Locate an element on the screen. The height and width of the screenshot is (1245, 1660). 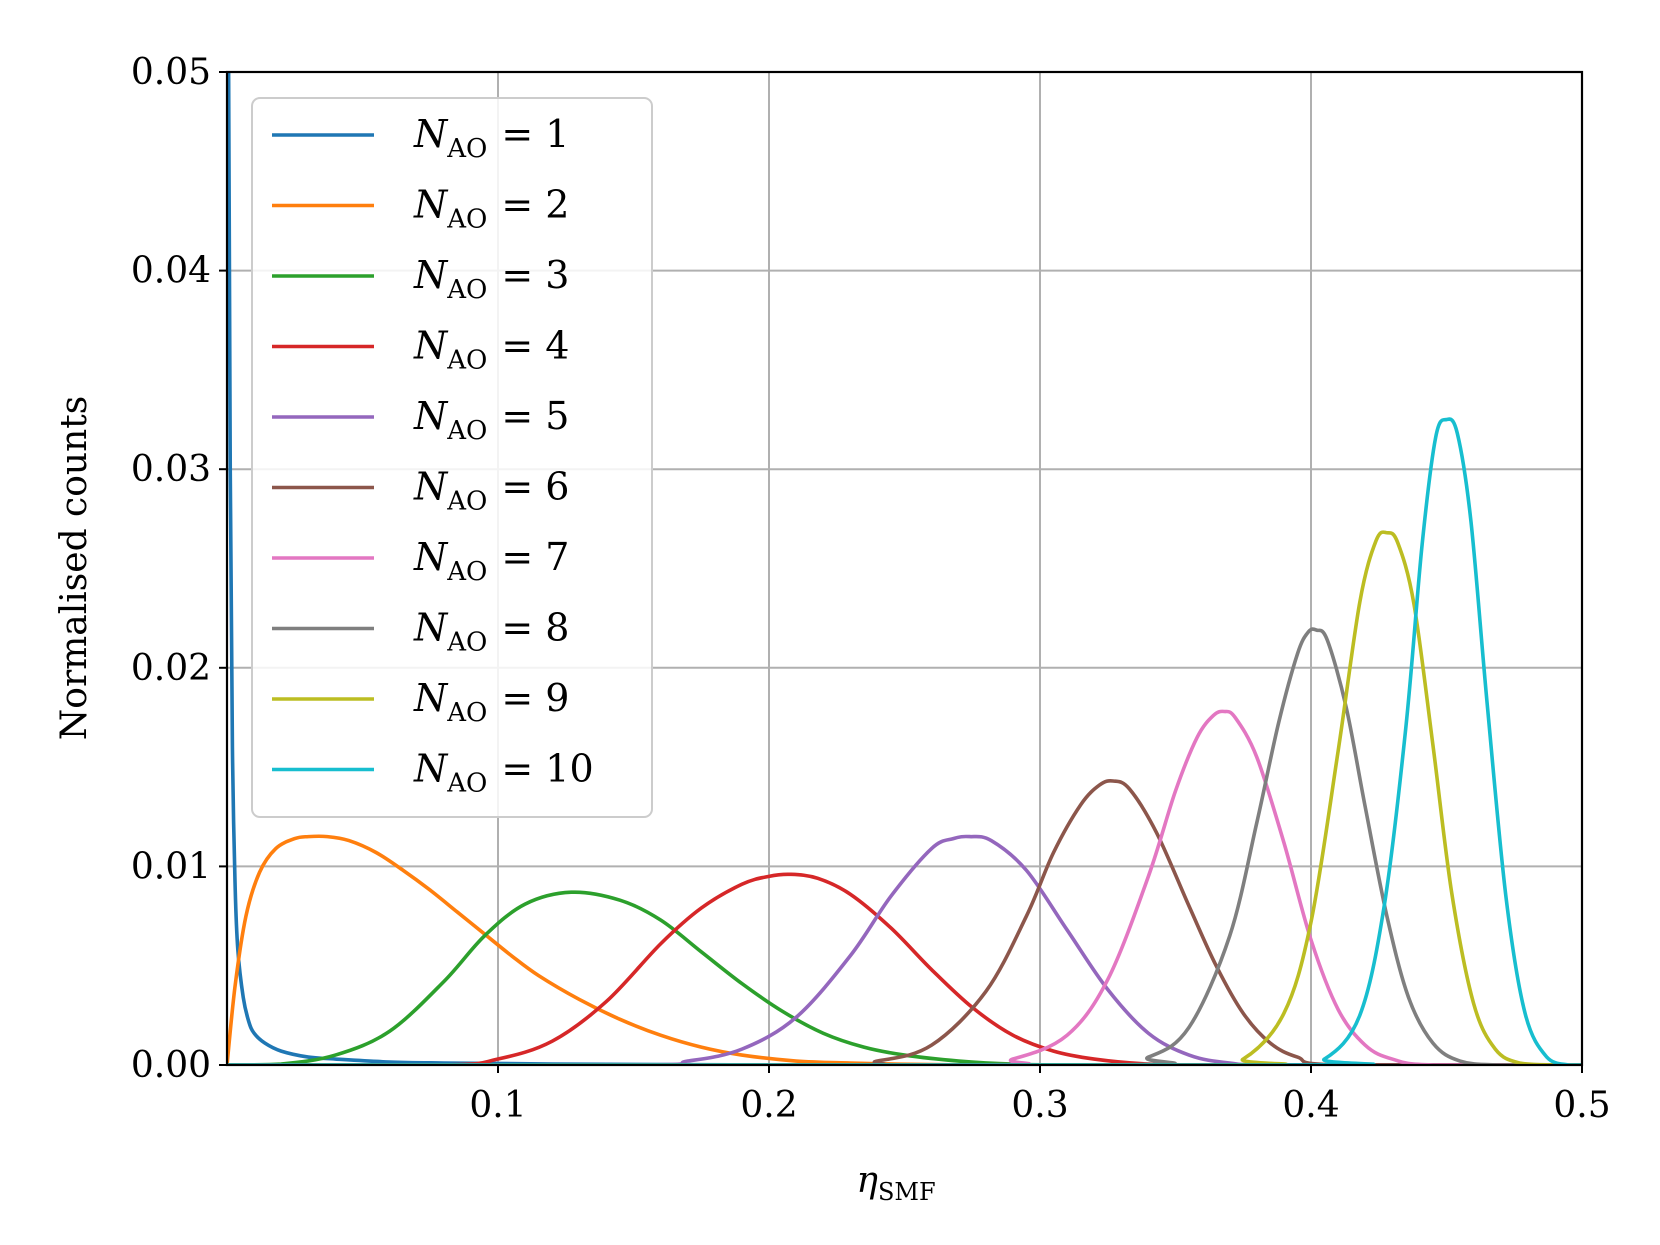
x-tick-label: 0.5 is located at coordinates (1581, 1105).